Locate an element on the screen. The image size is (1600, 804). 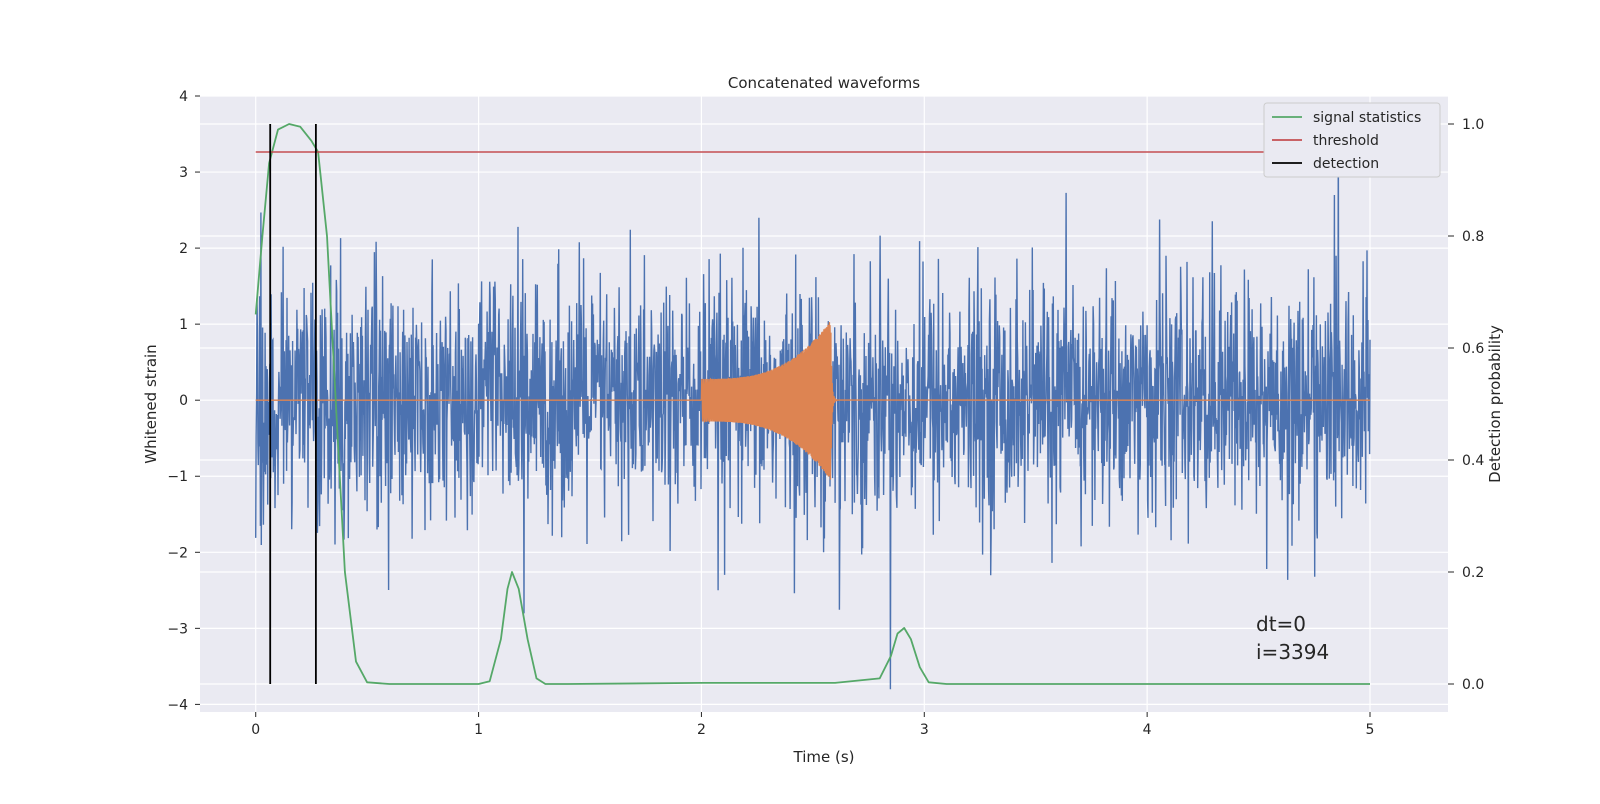
y-tick-label: 2 is located at coordinates (183, 249).